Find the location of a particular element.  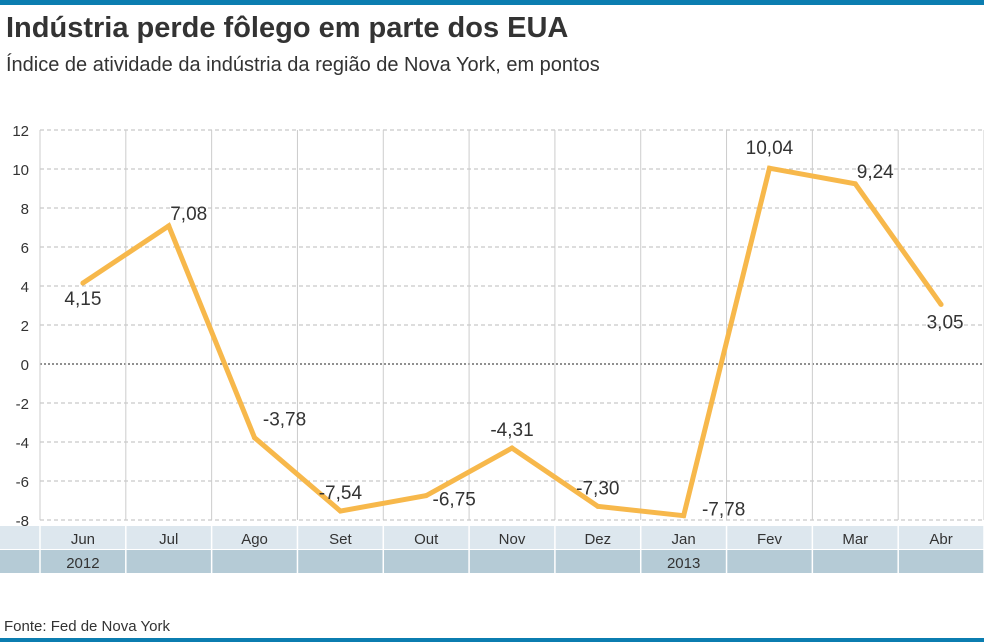

x-tick-label: Dez is located at coordinates (597, 539).